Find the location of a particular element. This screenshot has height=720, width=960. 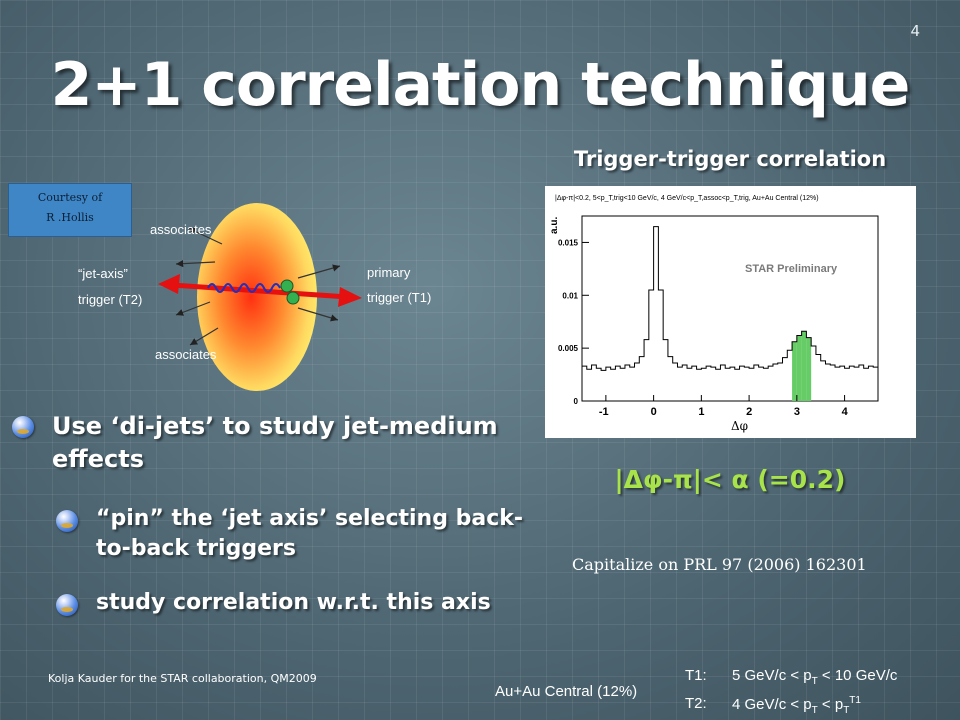

t1-condition: 5 GeV/c < pT < 10 GeV/c is located at coordinates (814, 677).